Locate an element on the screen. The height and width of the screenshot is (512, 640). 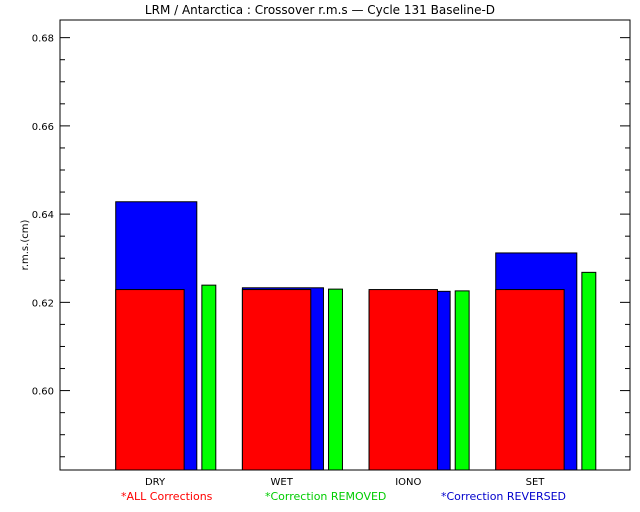
bar-correction-removed-dry is located at coordinates (209, 377).